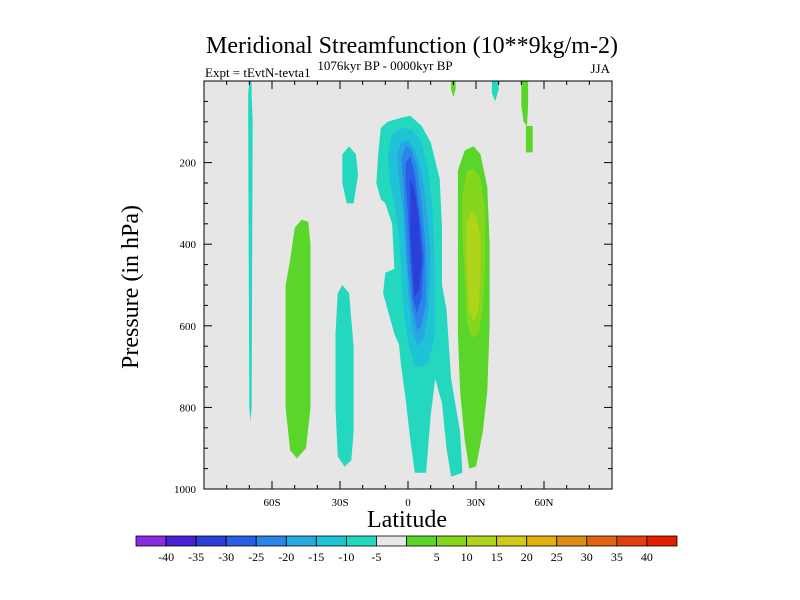  What do you see at coordinates (407, 520) in the screenshot?
I see `x-axis-title: Latitude` at bounding box center [407, 520].